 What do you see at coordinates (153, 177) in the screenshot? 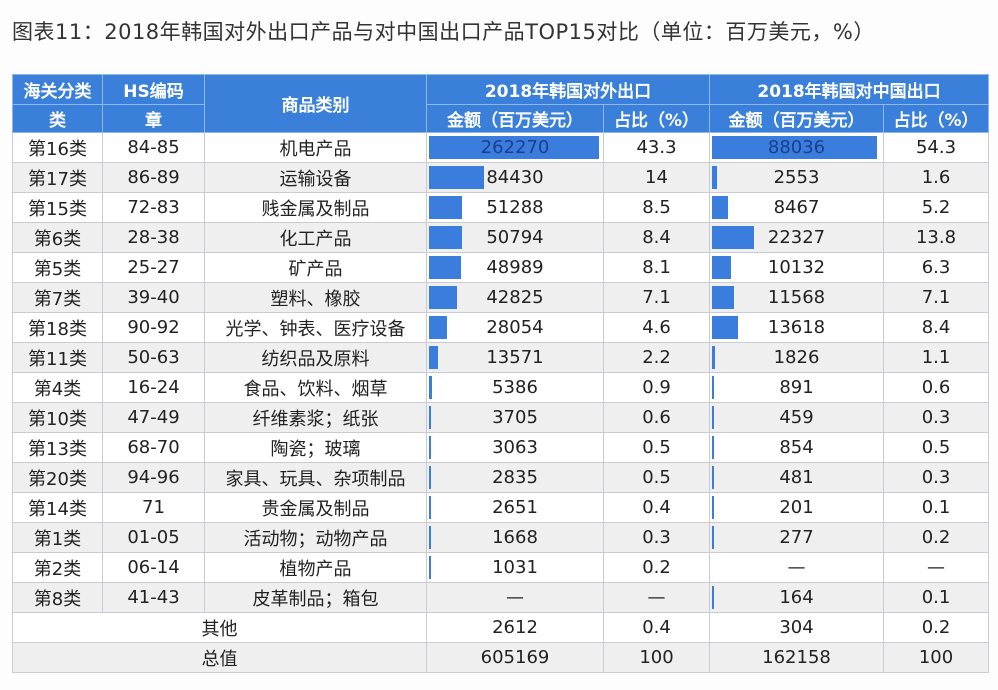
I see `hs-code-cell: 86-89` at bounding box center [153, 177].